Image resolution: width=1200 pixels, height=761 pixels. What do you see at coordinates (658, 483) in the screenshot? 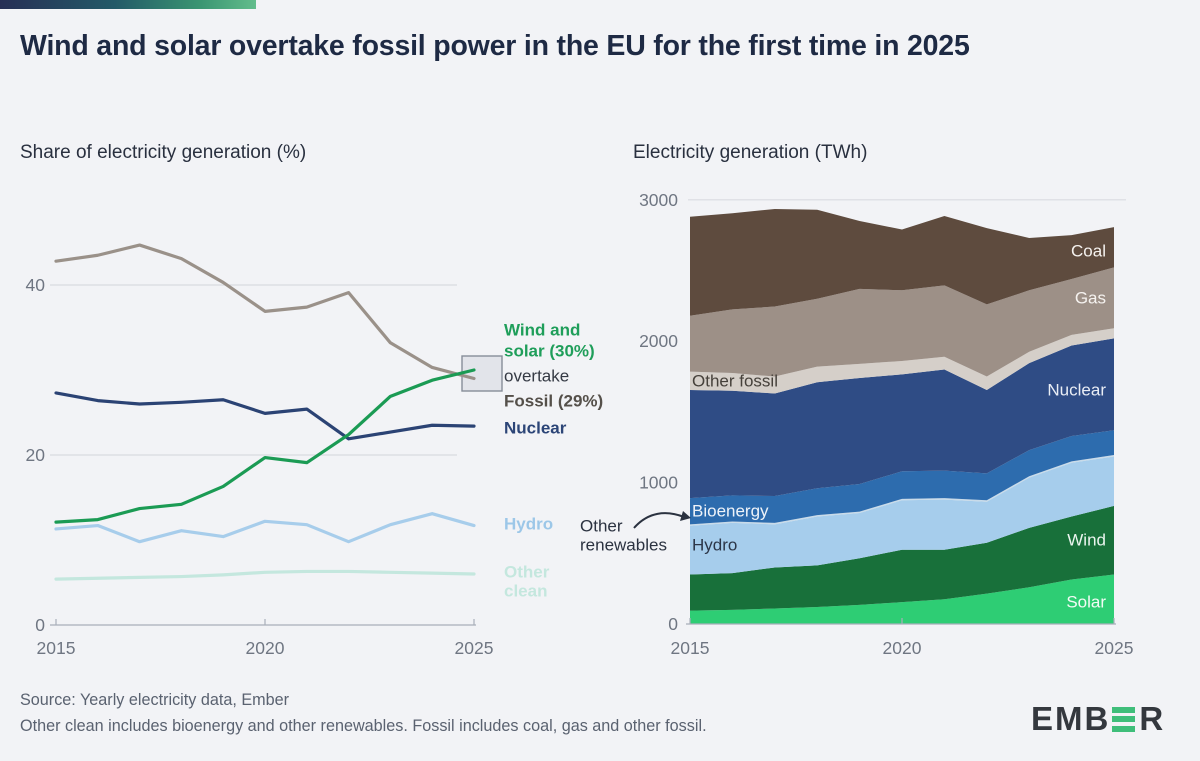
I see `y-tick-label-1000: 1000` at bounding box center [658, 483].